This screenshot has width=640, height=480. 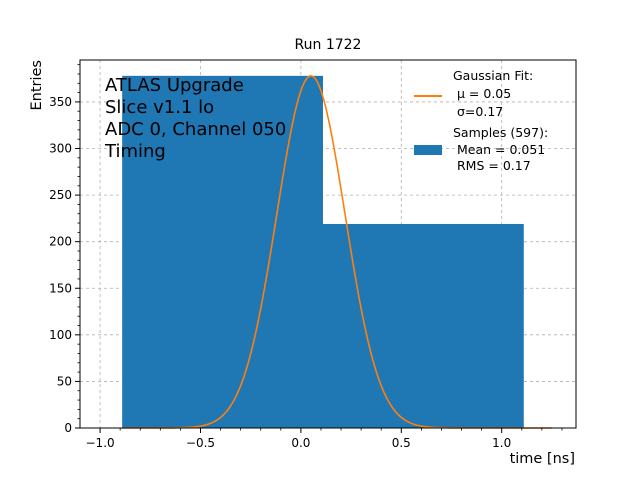 What do you see at coordinates (493, 75) in the screenshot?
I see `legend-fit-title: Gaussian Fit:` at bounding box center [493, 75].